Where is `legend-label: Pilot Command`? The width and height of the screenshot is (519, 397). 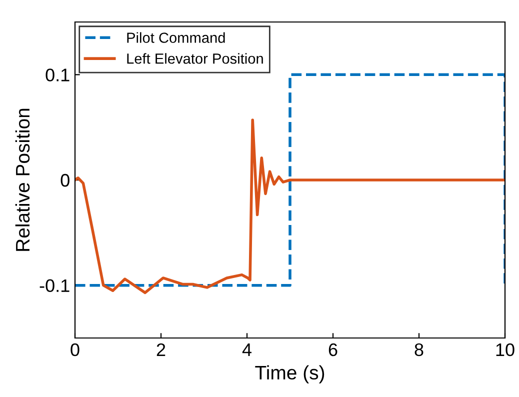 legend-label: Pilot Command is located at coordinates (176, 37).